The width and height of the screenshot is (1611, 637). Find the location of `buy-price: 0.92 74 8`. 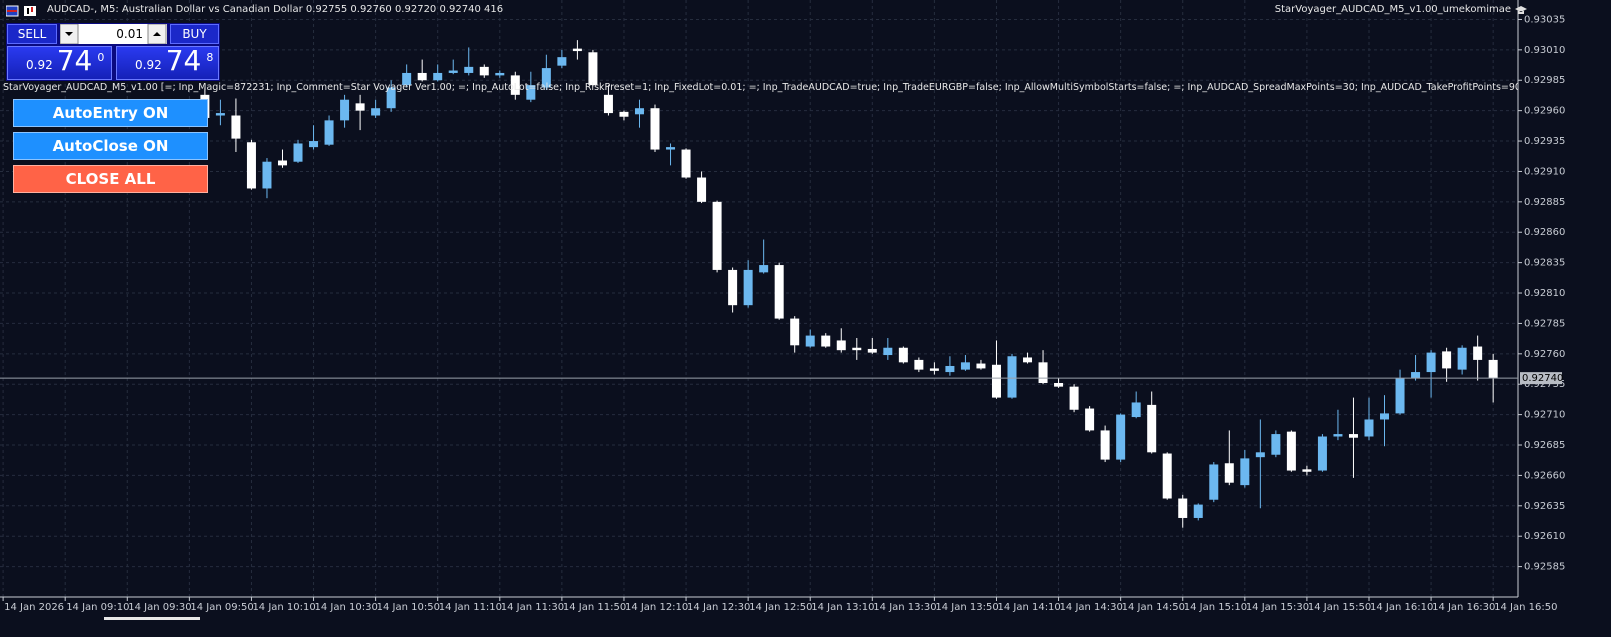

buy-price: 0.92 74 8 is located at coordinates (167, 63).